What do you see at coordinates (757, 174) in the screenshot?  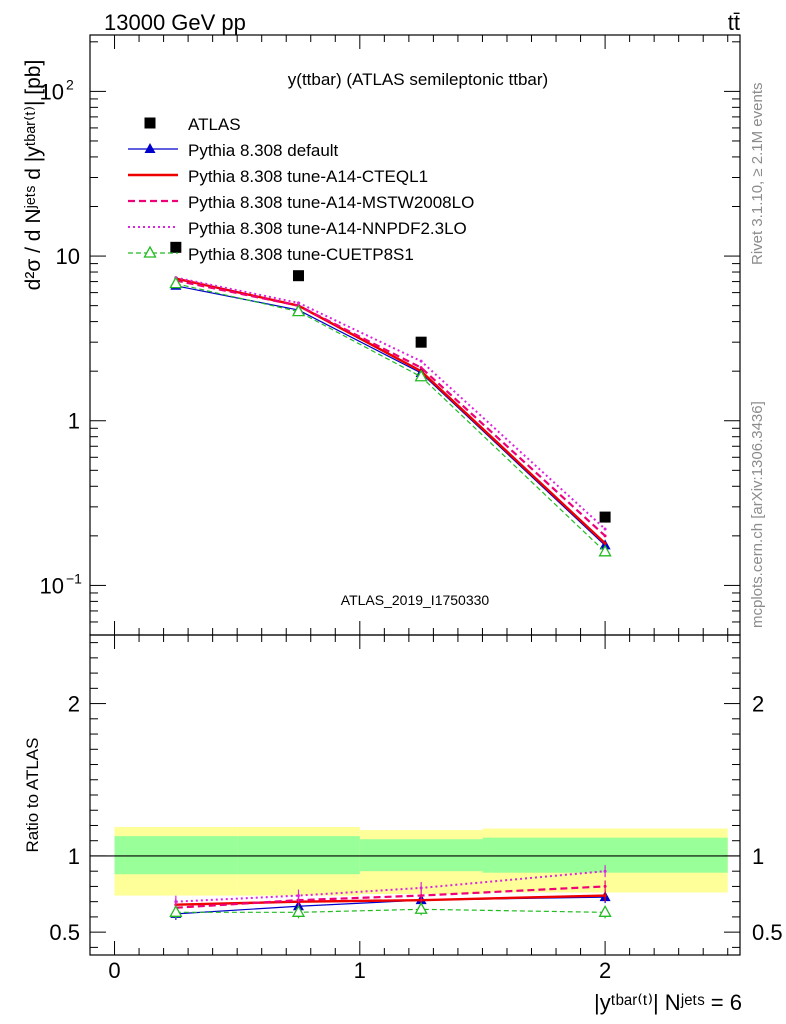 I see `rivet-label: Rivet 3.1.10, ≥ 2.1M events` at bounding box center [757, 174].